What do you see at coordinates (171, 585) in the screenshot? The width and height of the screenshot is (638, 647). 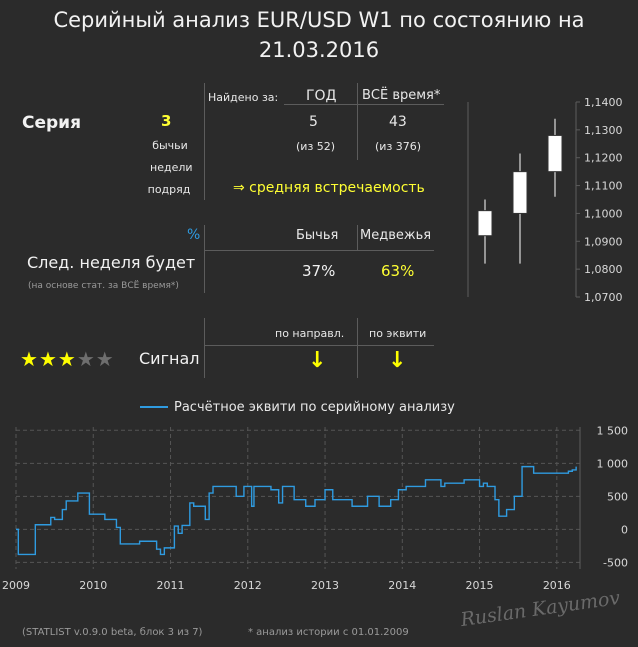 I see `equity-x-tick-label: 2011` at bounding box center [171, 585].